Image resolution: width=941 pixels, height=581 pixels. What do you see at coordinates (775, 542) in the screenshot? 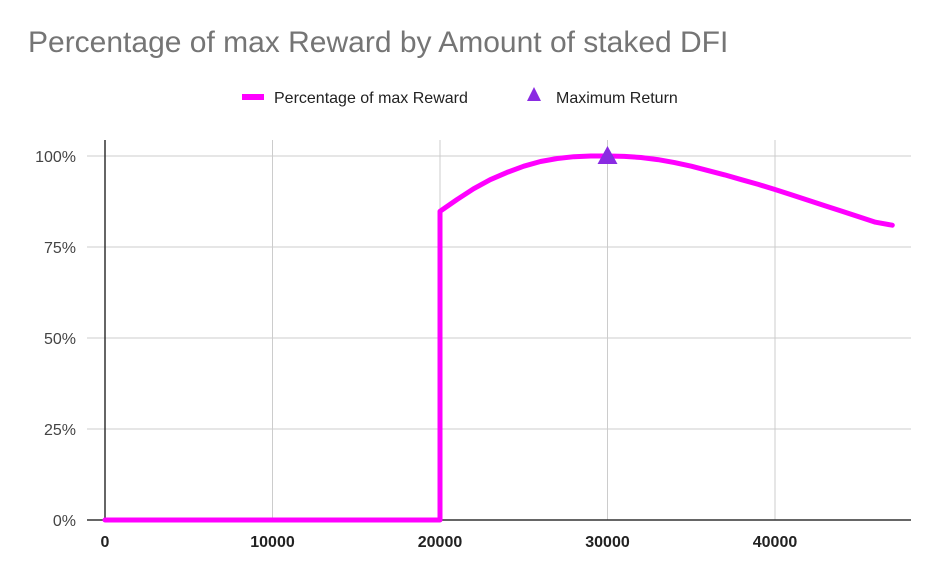
I see `x-tick-label: 40000` at bounding box center [775, 542].